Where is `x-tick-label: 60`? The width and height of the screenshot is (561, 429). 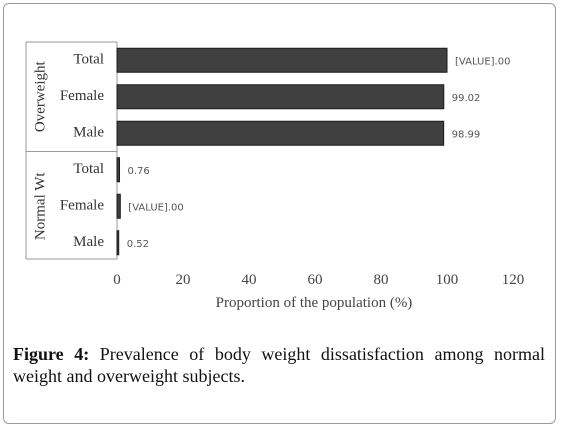
x-tick-label: 60 is located at coordinates (315, 280).